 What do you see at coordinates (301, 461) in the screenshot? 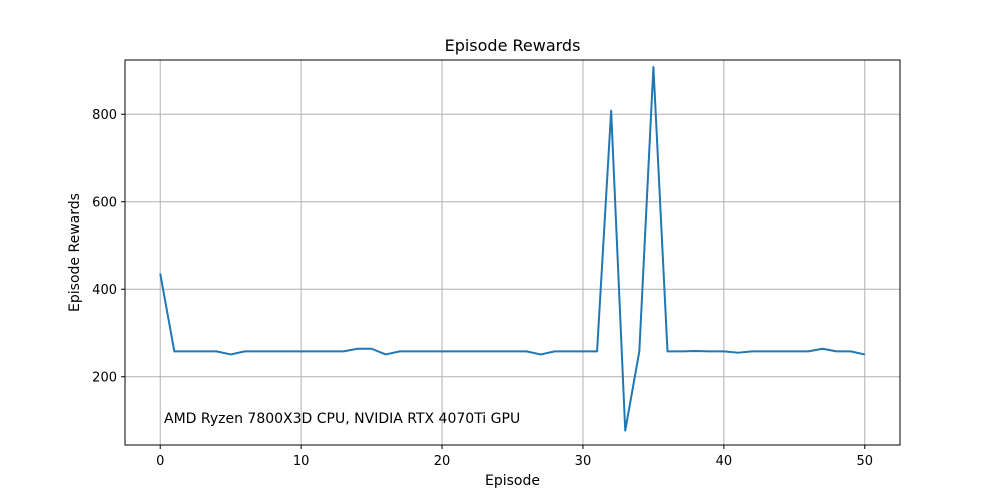
I see `x-tick-label: 10` at bounding box center [301, 461].